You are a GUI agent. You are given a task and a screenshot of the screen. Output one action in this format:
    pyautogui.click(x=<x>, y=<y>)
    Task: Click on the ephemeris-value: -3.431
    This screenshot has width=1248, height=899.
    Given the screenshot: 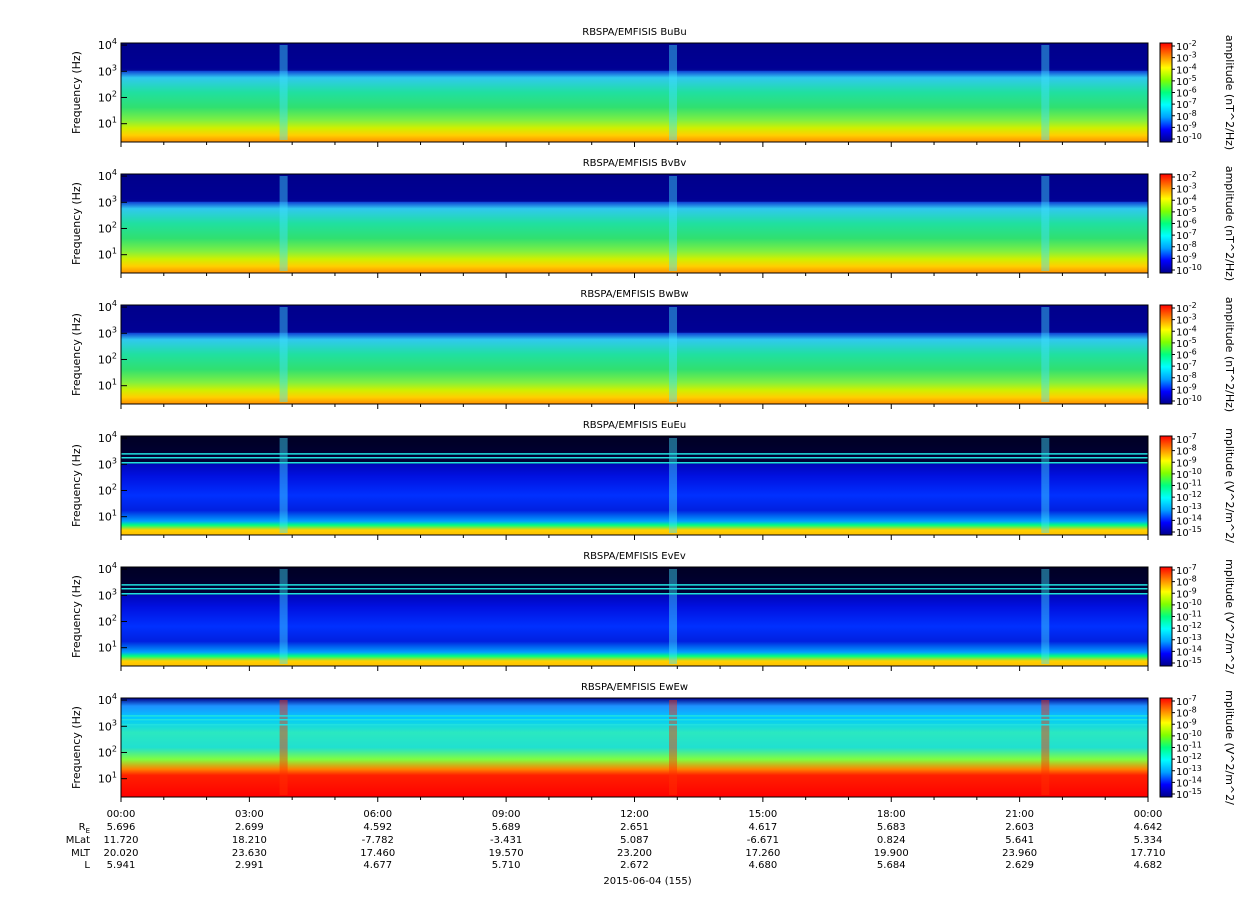 What is the action you would take?
    pyautogui.click(x=506, y=840)
    